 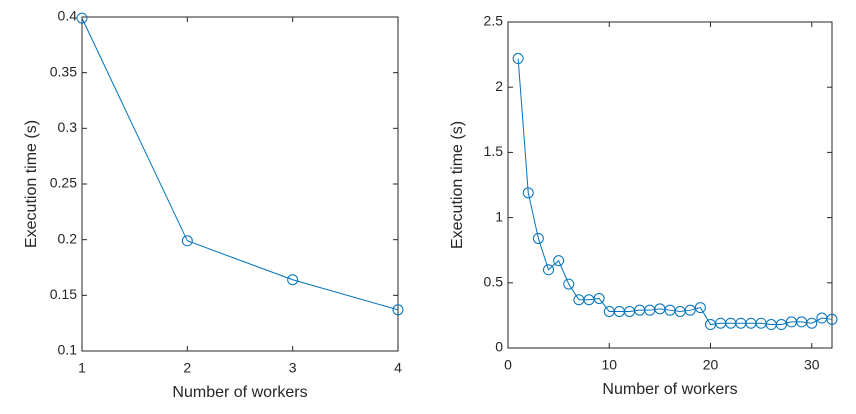 I want to click on y-tick-label: 0.4, so click(x=68, y=16).